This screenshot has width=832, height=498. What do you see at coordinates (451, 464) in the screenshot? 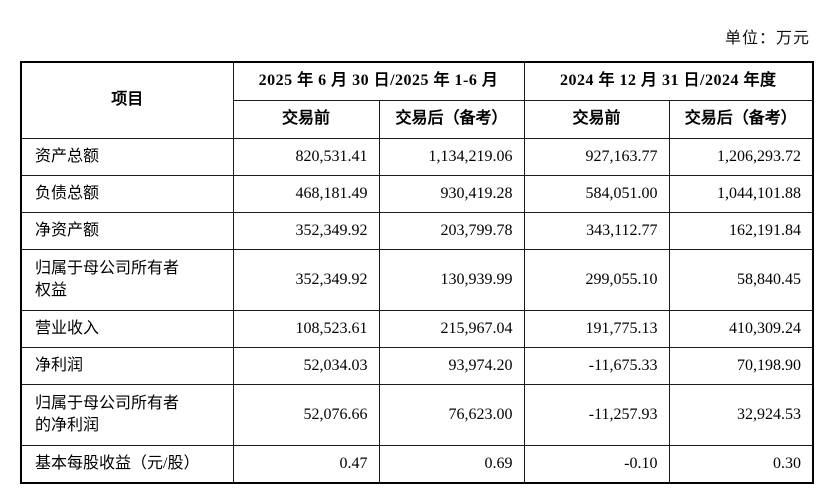
I see `value-cell: 0.69` at bounding box center [451, 464].